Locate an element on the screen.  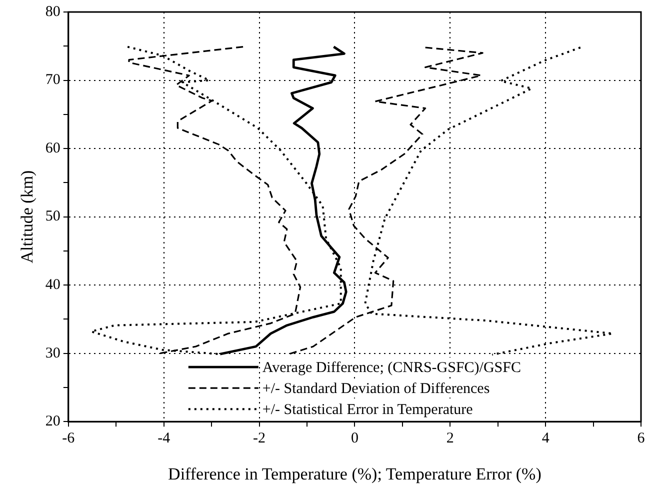
y-tick-label: 50 is located at coordinates (52, 216).